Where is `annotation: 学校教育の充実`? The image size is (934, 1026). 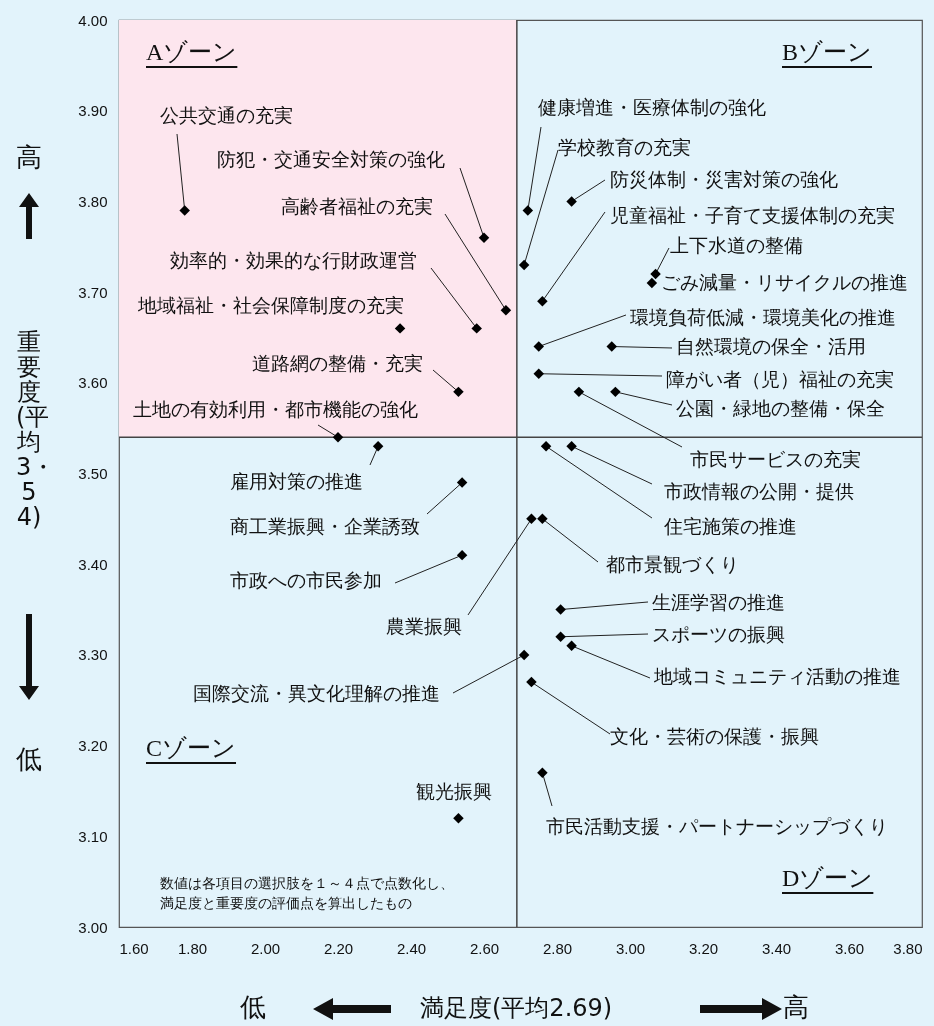 annotation: 学校教育の充実 is located at coordinates (624, 147).